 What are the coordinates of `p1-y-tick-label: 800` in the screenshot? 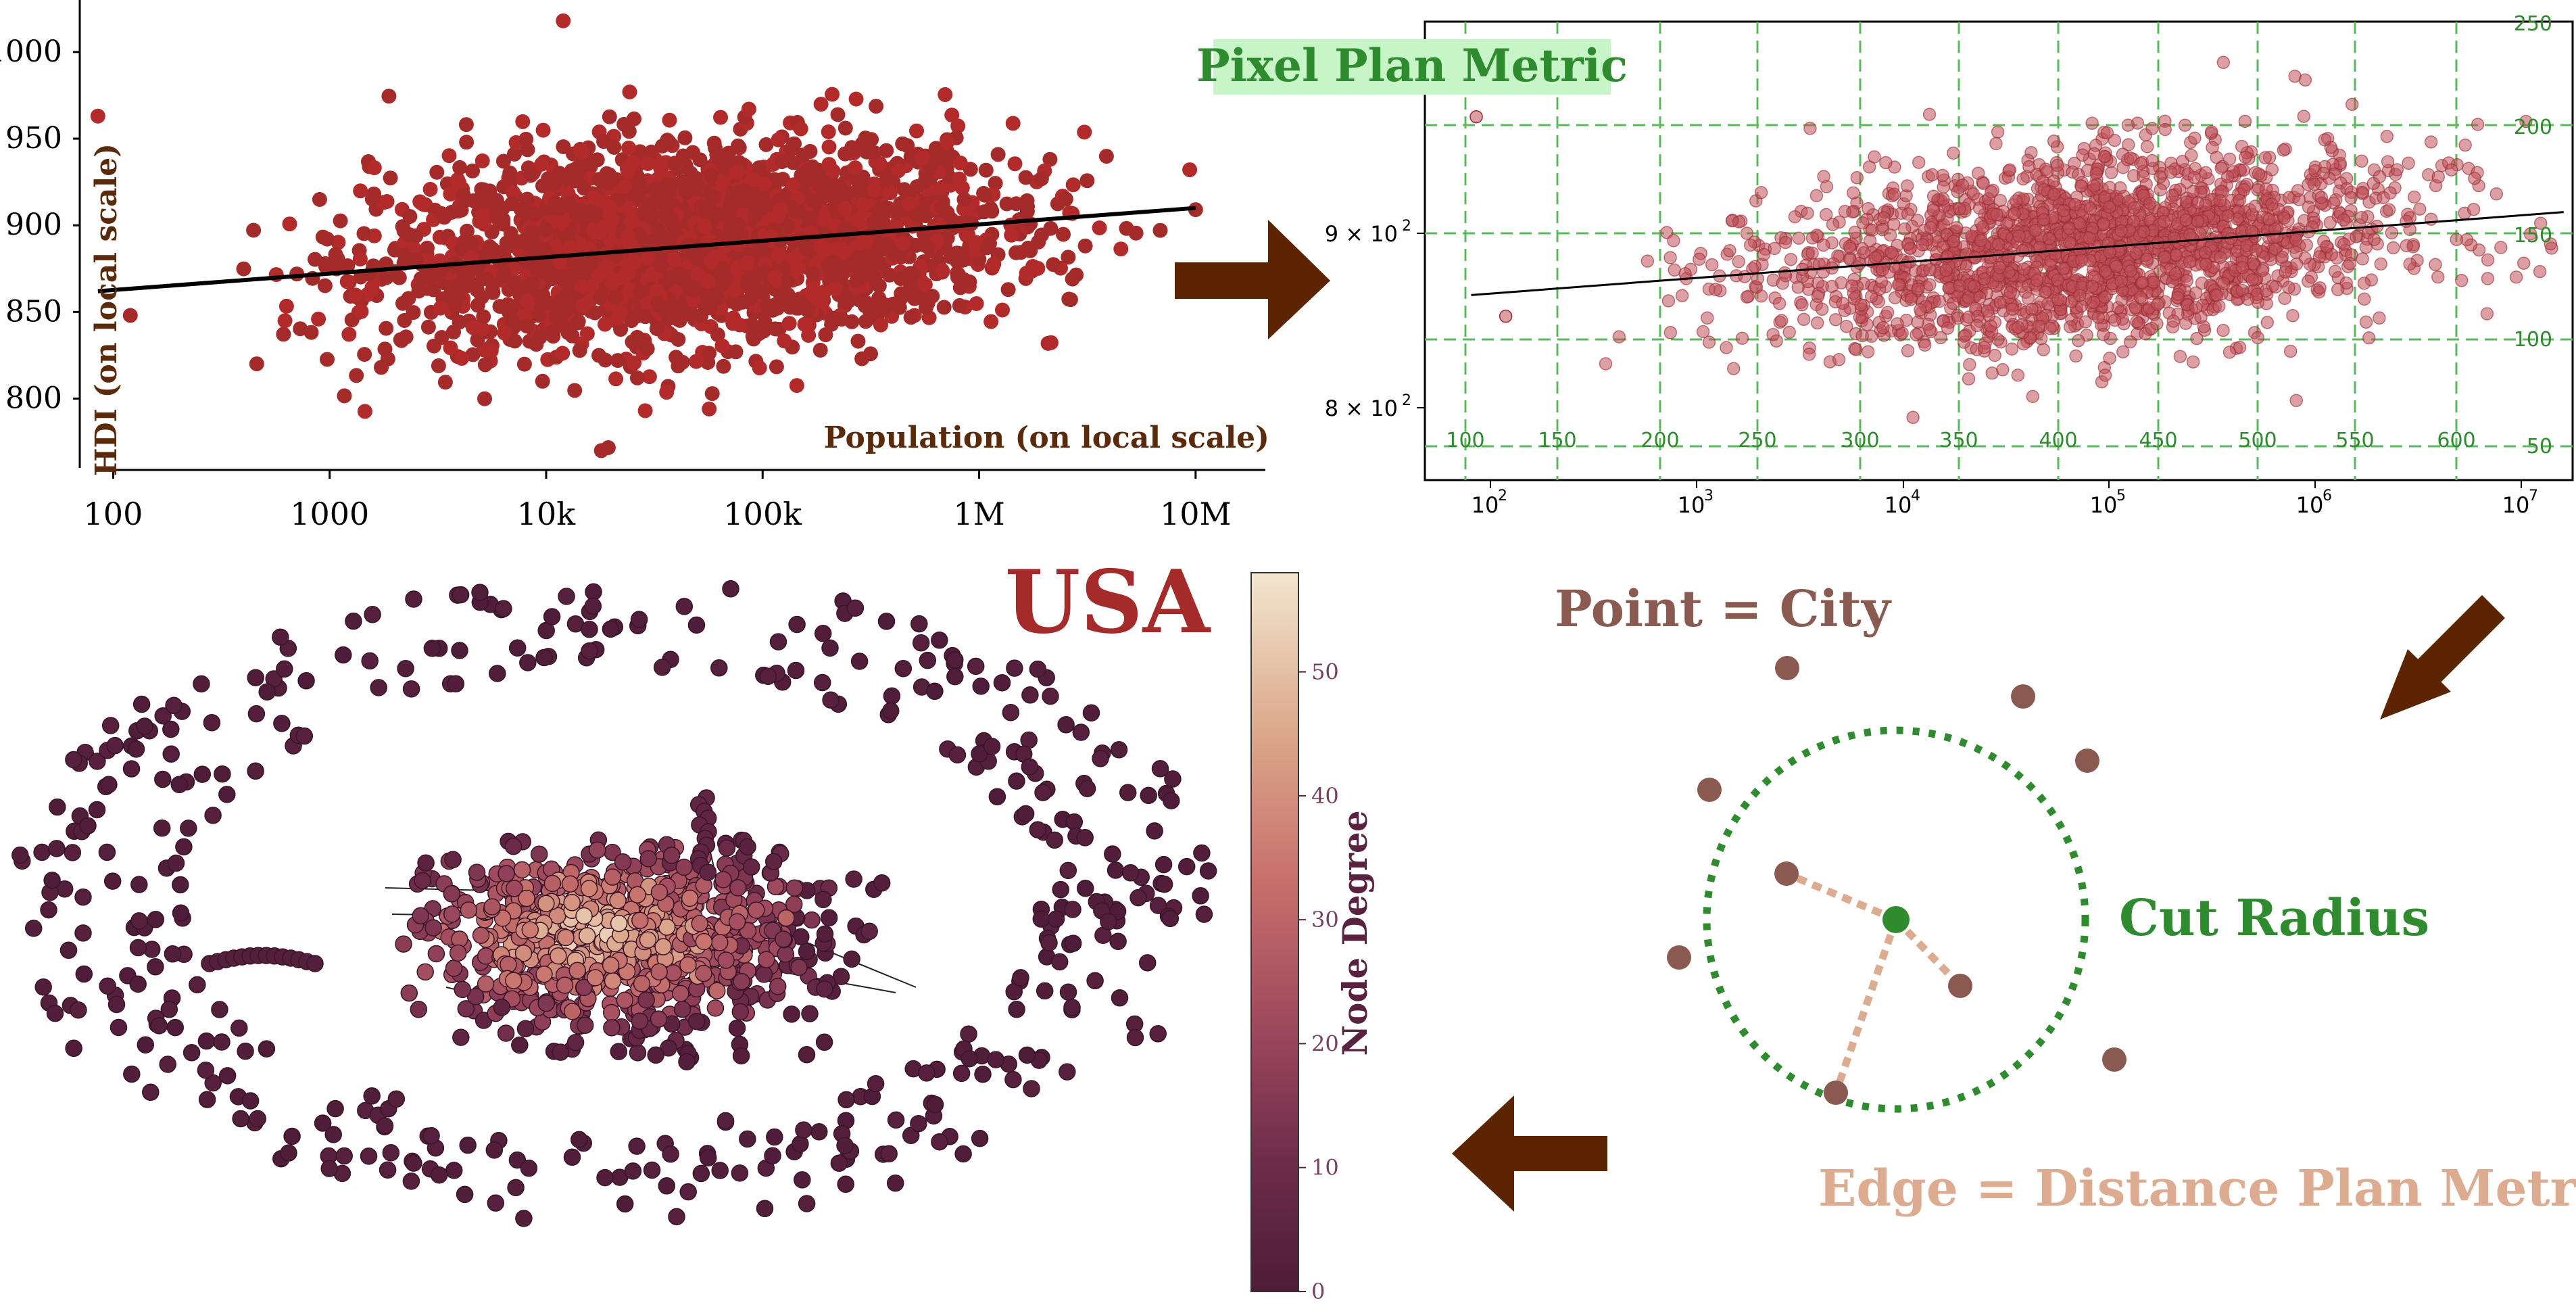 It's located at (33, 398).